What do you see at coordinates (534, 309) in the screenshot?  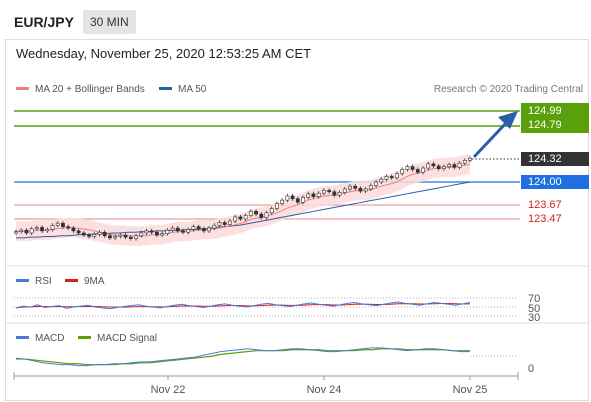 I see `rsi-middle-label: 50` at bounding box center [534, 309].